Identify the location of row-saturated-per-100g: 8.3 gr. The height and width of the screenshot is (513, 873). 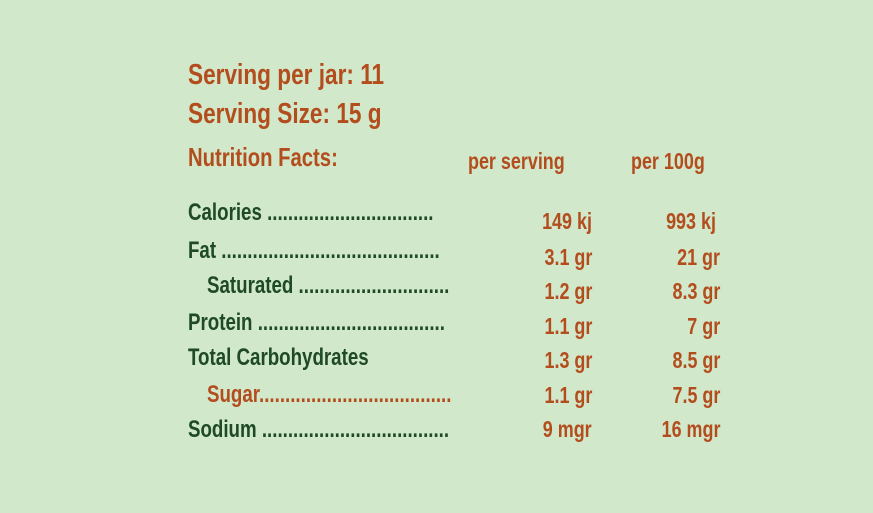
(696, 291).